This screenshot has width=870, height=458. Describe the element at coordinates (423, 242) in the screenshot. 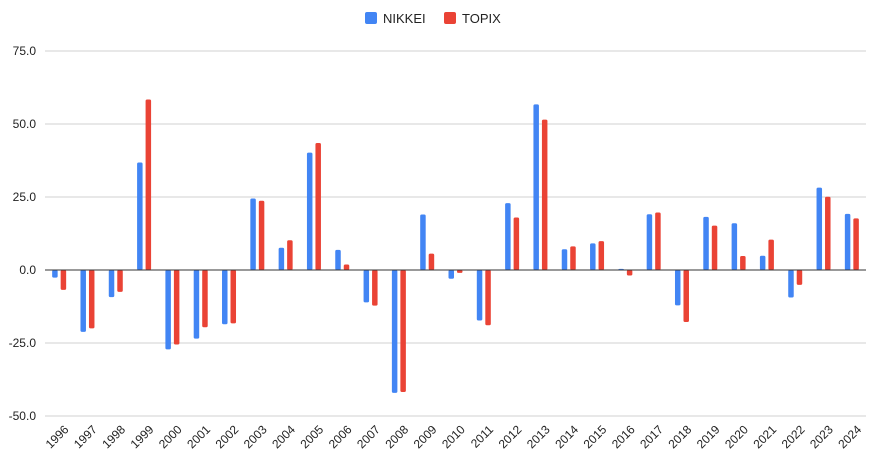

I see `bar-nikkei-2009` at that location.